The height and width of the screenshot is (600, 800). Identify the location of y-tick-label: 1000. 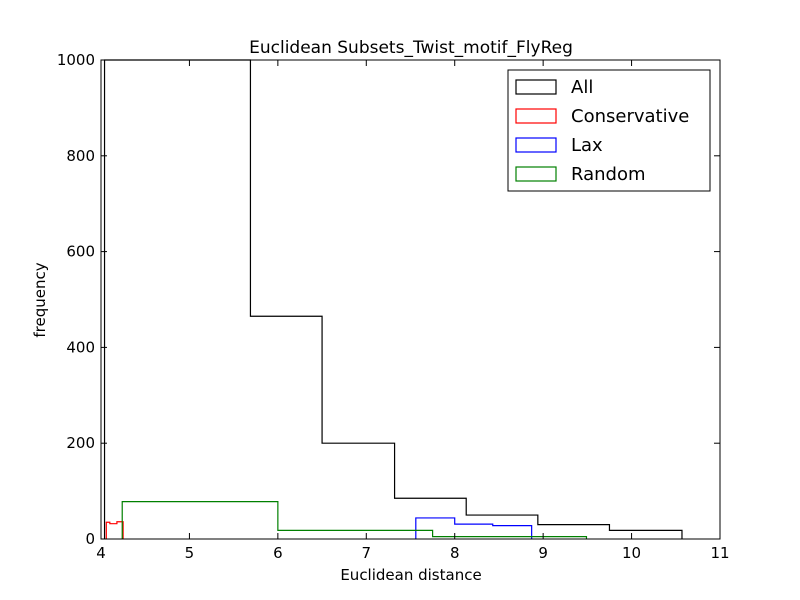
(76, 60).